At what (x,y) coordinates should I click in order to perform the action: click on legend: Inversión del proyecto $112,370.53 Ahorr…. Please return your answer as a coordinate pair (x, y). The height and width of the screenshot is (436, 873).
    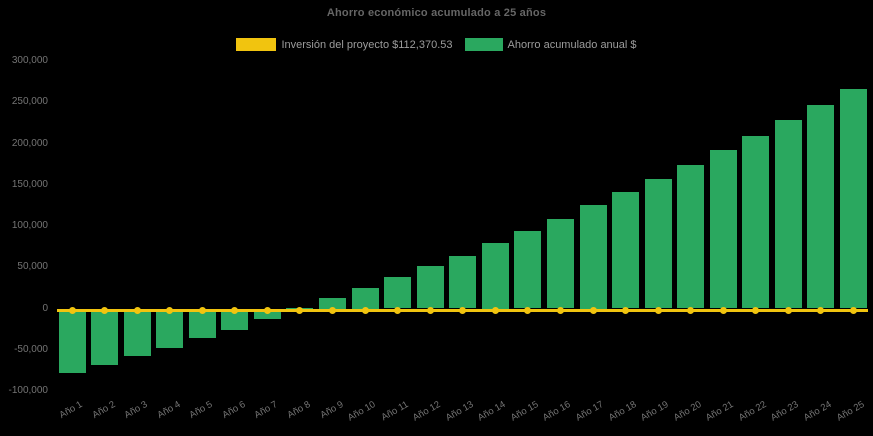
    Looking at the image, I should click on (436, 44).